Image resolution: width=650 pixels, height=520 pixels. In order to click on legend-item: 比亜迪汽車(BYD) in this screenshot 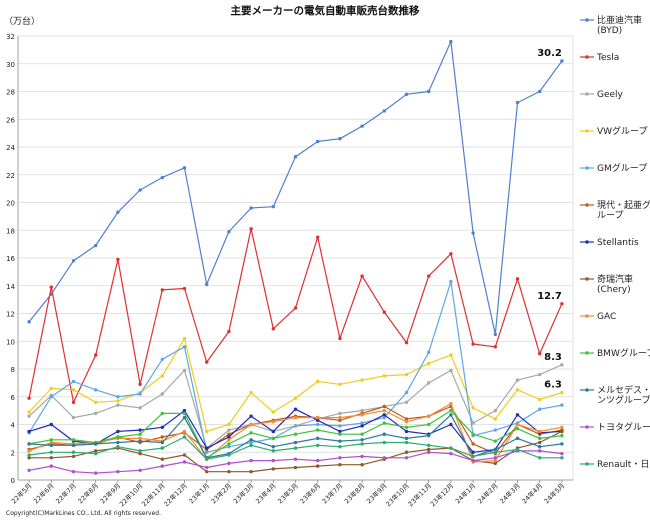, I will do `click(611, 25)`.